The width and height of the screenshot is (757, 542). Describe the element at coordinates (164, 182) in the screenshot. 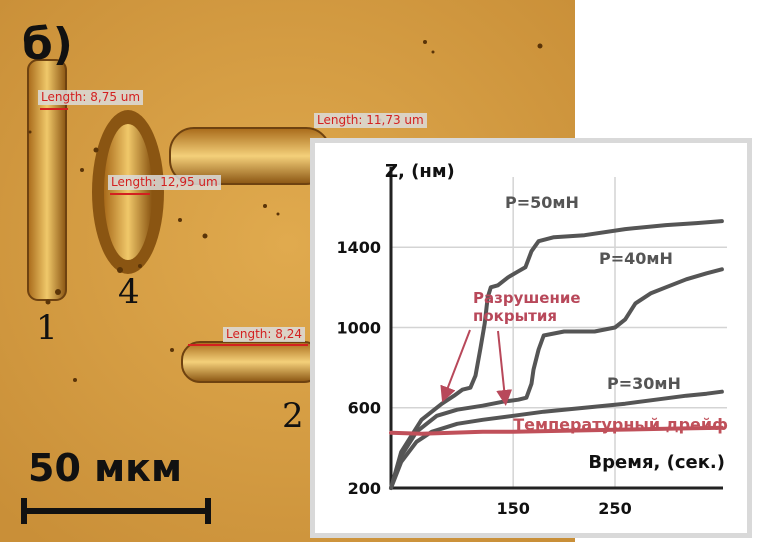

I see `measurement-label-3: Length: 12,95 um` at that location.